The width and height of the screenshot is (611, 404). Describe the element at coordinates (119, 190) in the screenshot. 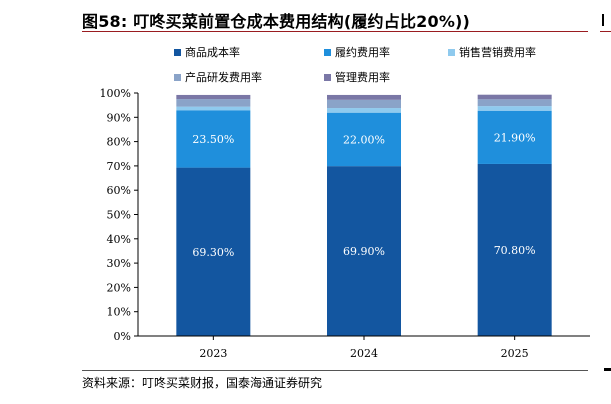

I see `y-tick-label-6: 60%` at that location.